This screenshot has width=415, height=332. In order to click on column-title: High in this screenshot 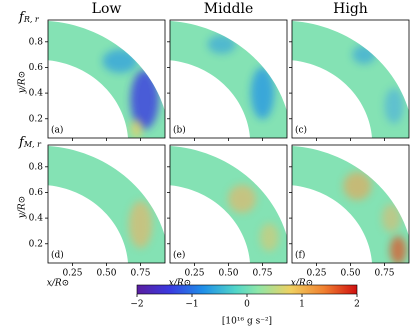, I will do `click(350, 9)`.